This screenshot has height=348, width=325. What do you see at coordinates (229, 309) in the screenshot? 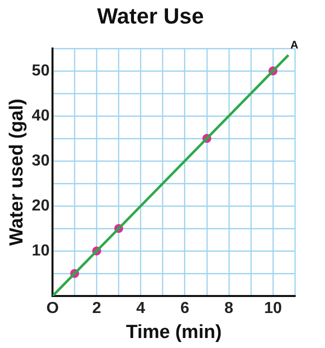
I see `x-tick-label: 8` at bounding box center [229, 309].